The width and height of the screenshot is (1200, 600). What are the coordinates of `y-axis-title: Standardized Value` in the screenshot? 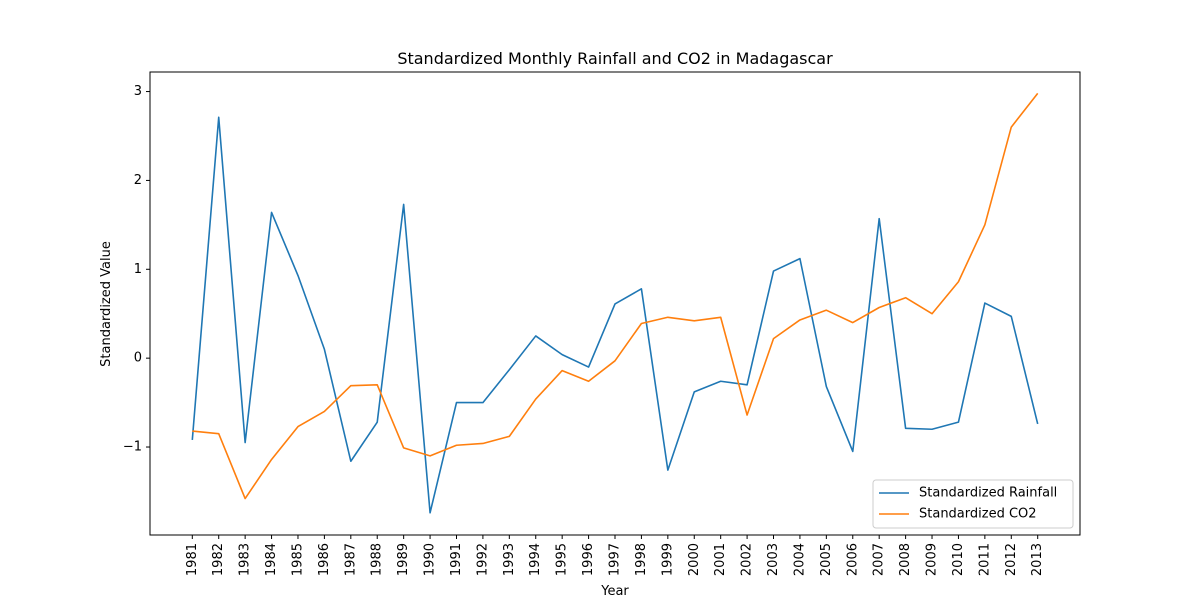 It's located at (106, 304).